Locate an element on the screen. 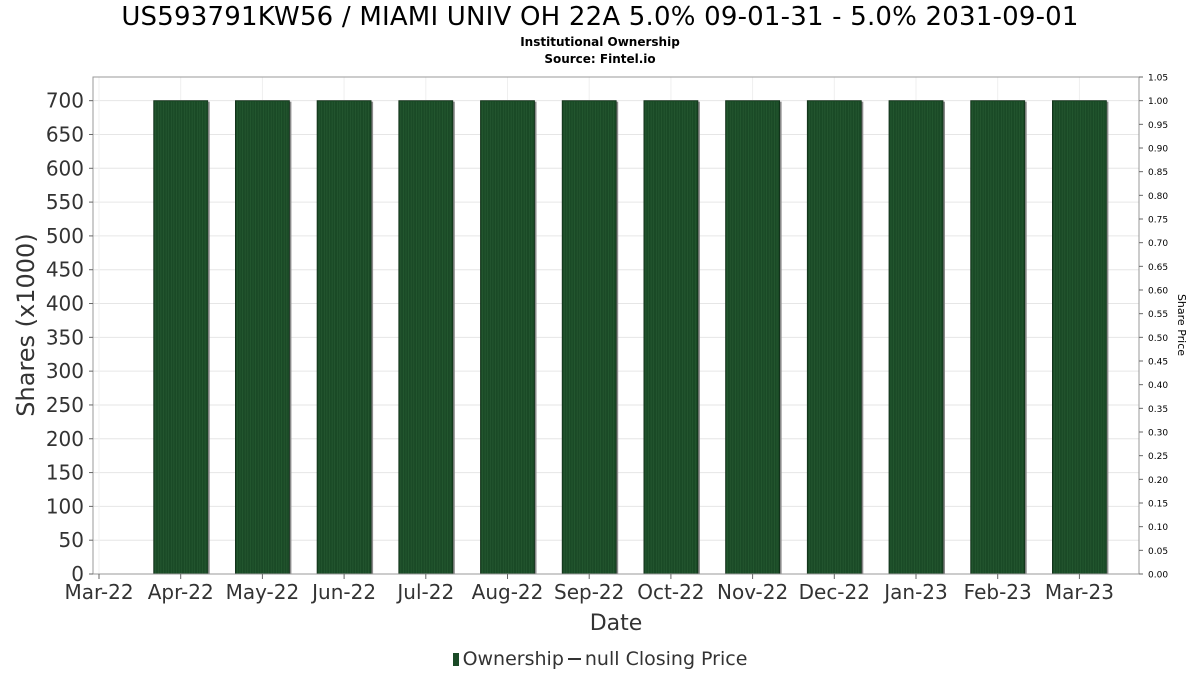 The width and height of the screenshot is (1200, 675). legend: Ownership null Closing Price is located at coordinates (600, 659).